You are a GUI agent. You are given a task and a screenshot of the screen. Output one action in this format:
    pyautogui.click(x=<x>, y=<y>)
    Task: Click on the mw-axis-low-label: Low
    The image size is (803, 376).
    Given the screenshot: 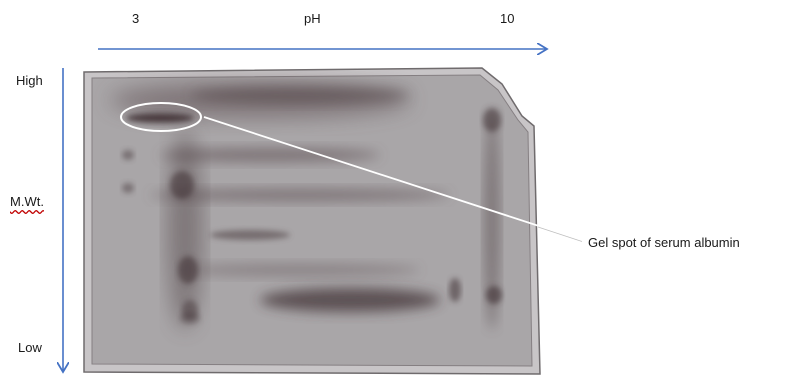 What is the action you would take?
    pyautogui.click(x=30, y=347)
    